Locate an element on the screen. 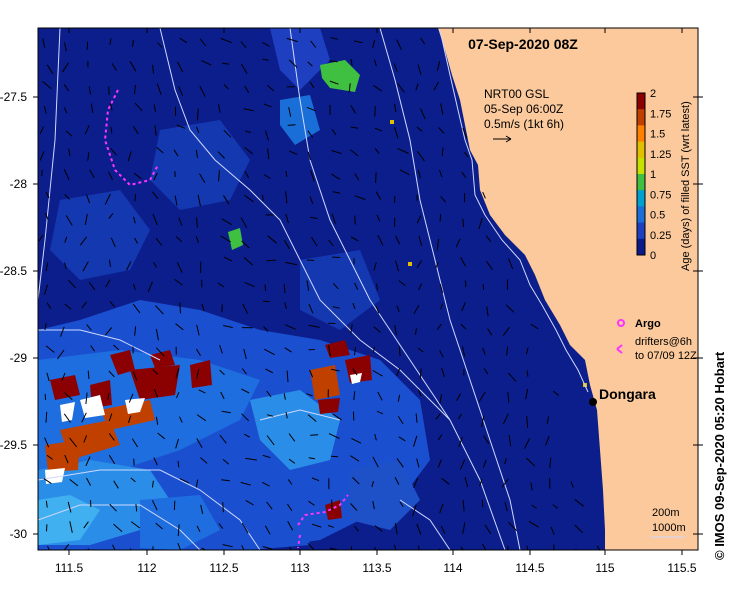 This screenshot has height=592, width=739. y-tick-label: -28 is located at coordinates (19, 184).